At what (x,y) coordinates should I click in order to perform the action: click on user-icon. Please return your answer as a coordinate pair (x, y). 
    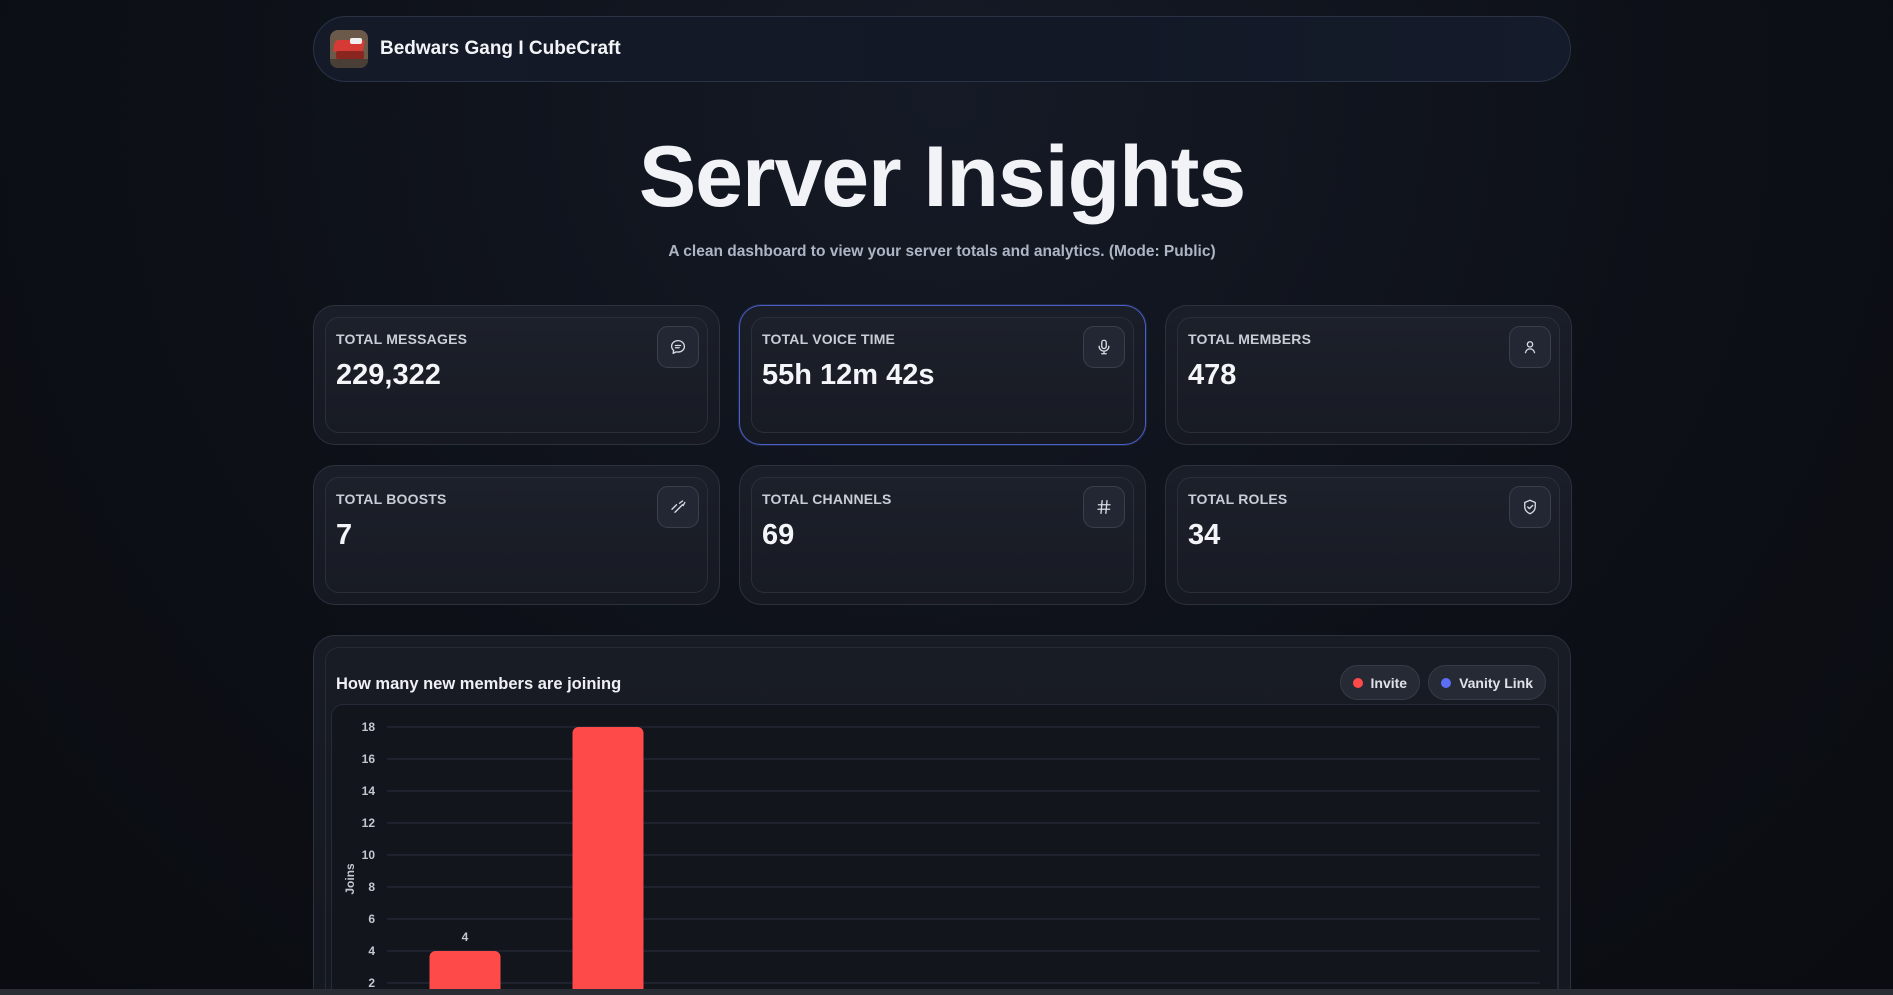
    Looking at the image, I should click on (1530, 347).